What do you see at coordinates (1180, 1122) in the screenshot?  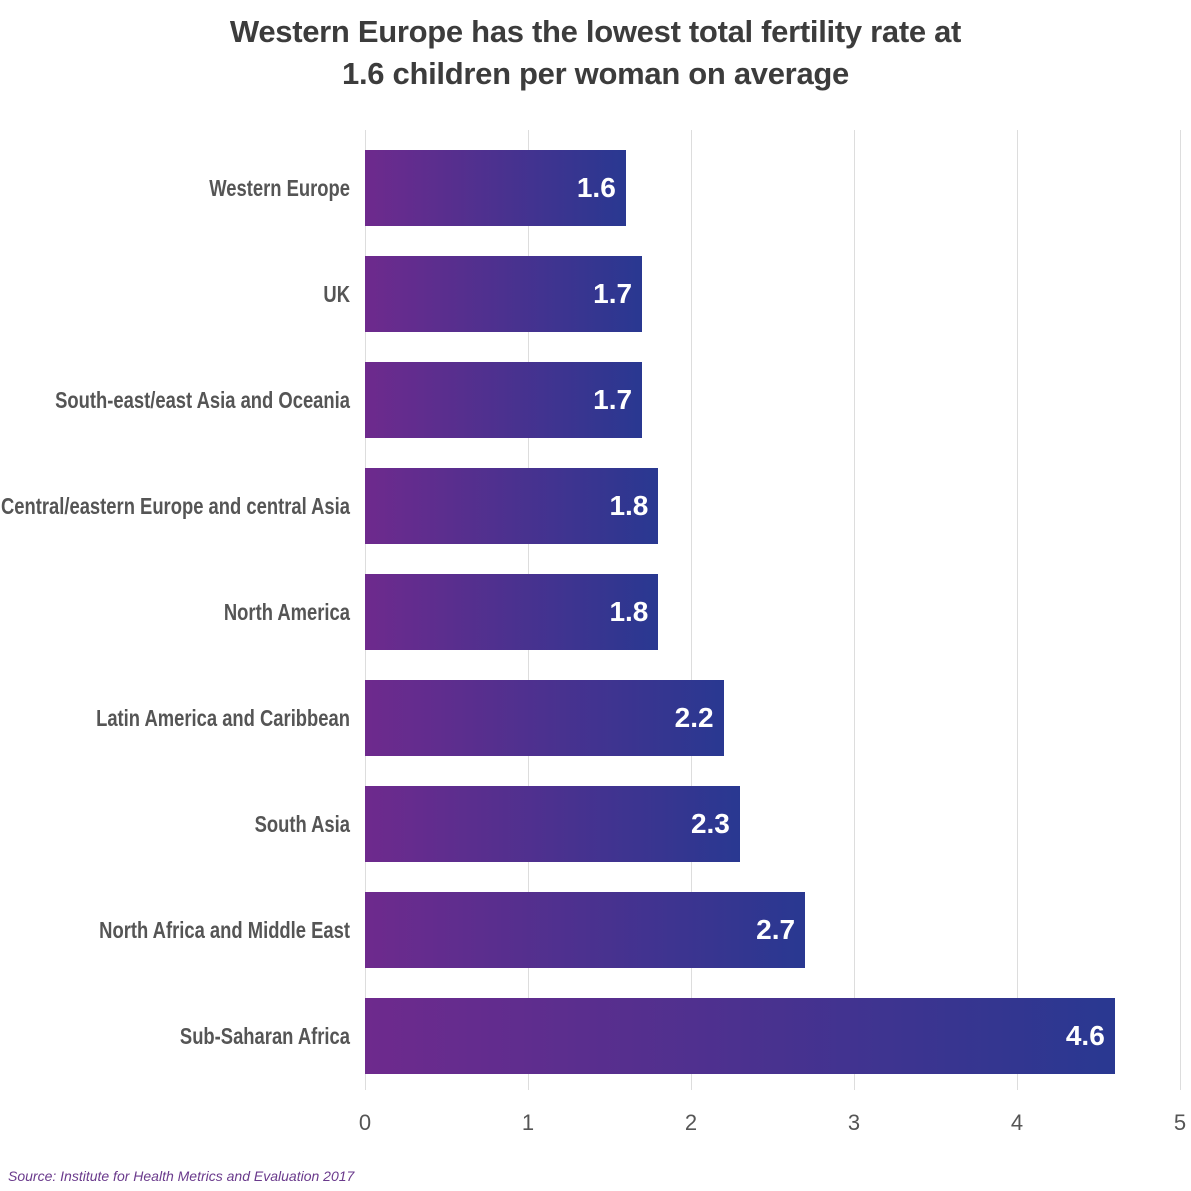 I see `x-tick-label: 5` at bounding box center [1180, 1122].